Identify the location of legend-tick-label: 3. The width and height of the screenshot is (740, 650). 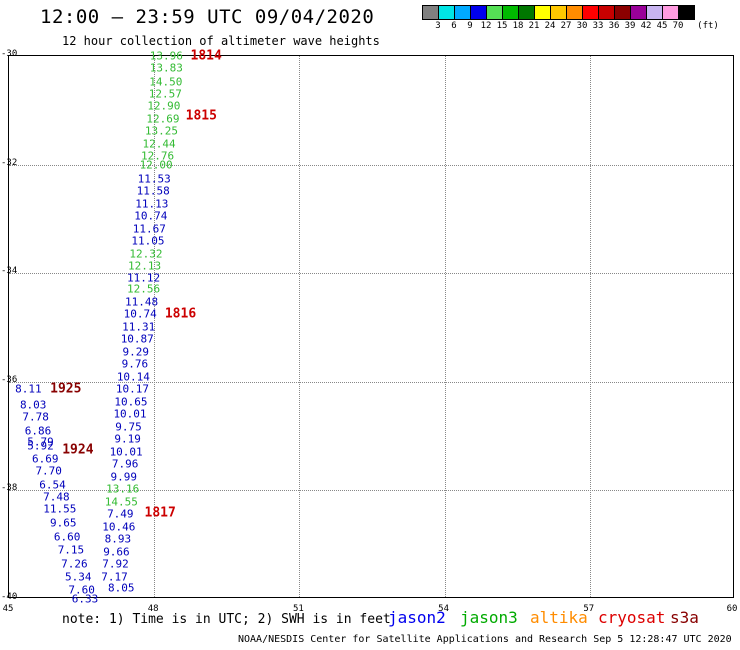
(438, 26).